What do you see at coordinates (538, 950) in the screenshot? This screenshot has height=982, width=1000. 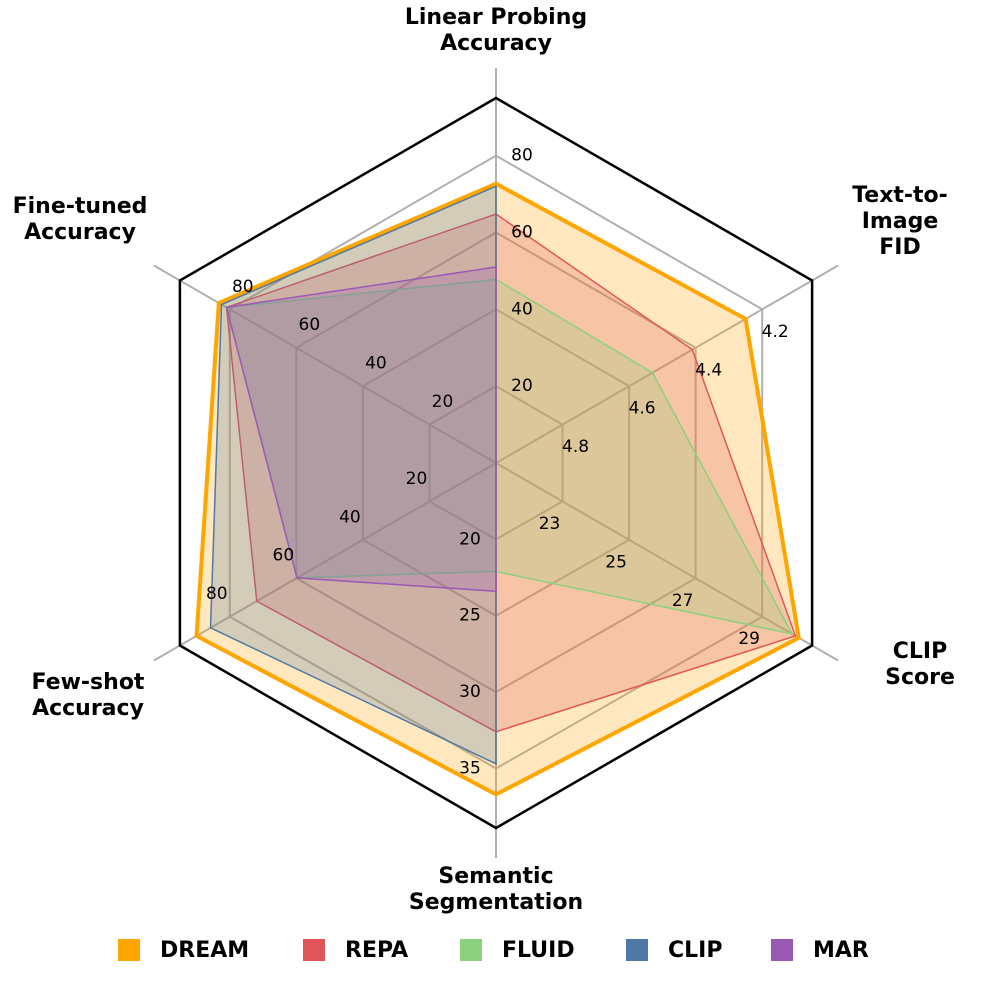 I see `legend-label: FLUID` at bounding box center [538, 950].